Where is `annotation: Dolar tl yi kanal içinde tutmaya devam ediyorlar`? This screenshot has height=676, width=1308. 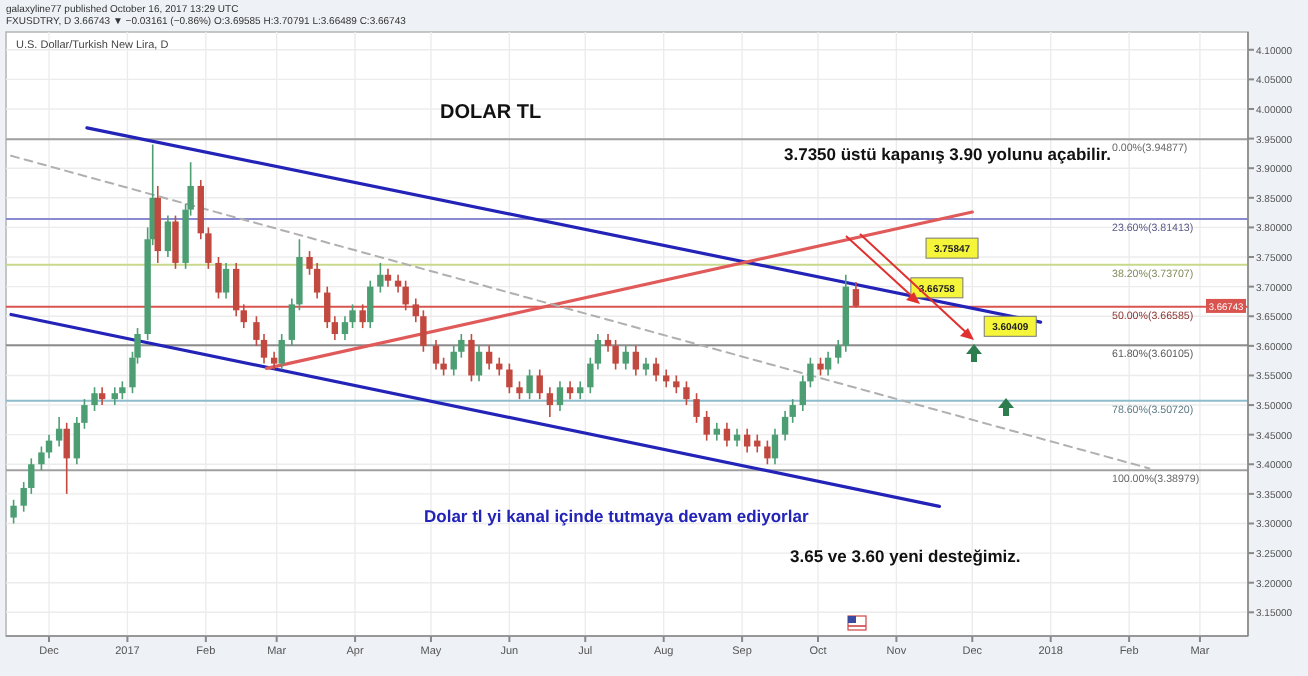 annotation: Dolar tl yi kanal içinde tutmaya devam ediyorlar is located at coordinates (617, 516).